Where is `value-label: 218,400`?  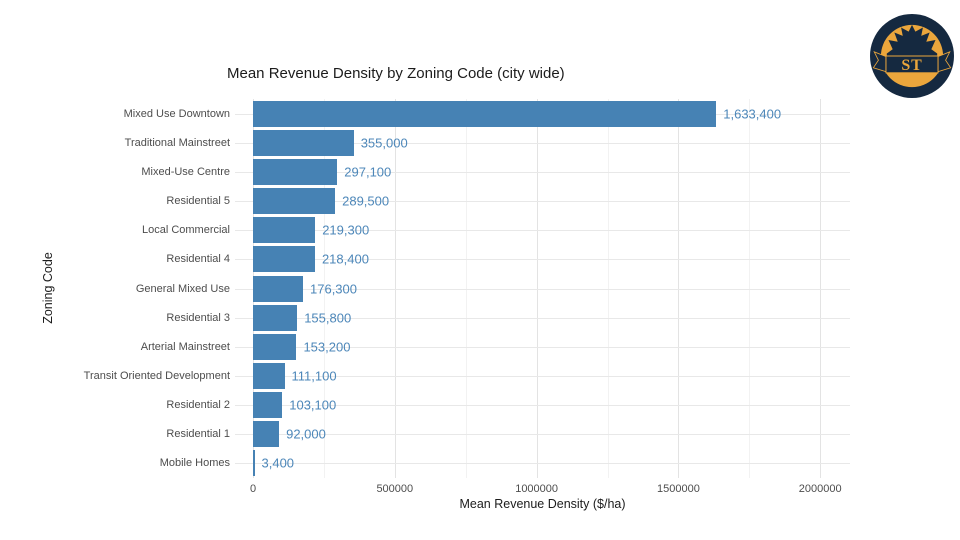
value-label: 218,400 is located at coordinates (345, 259).